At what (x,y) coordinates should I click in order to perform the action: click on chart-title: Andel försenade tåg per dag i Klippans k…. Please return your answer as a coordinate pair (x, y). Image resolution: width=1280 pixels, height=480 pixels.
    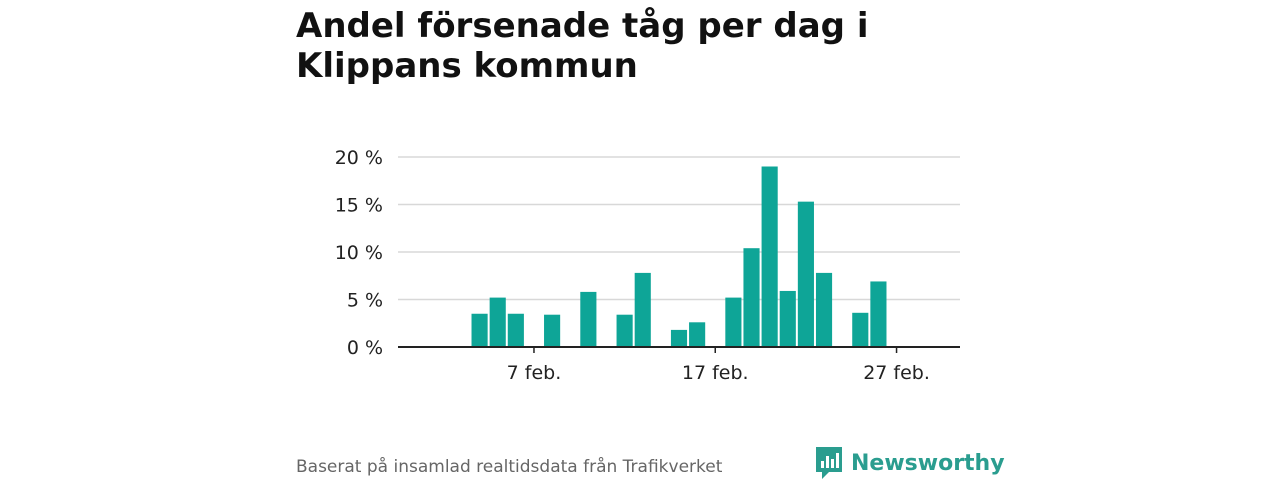
    Looking at the image, I should click on (582, 46).